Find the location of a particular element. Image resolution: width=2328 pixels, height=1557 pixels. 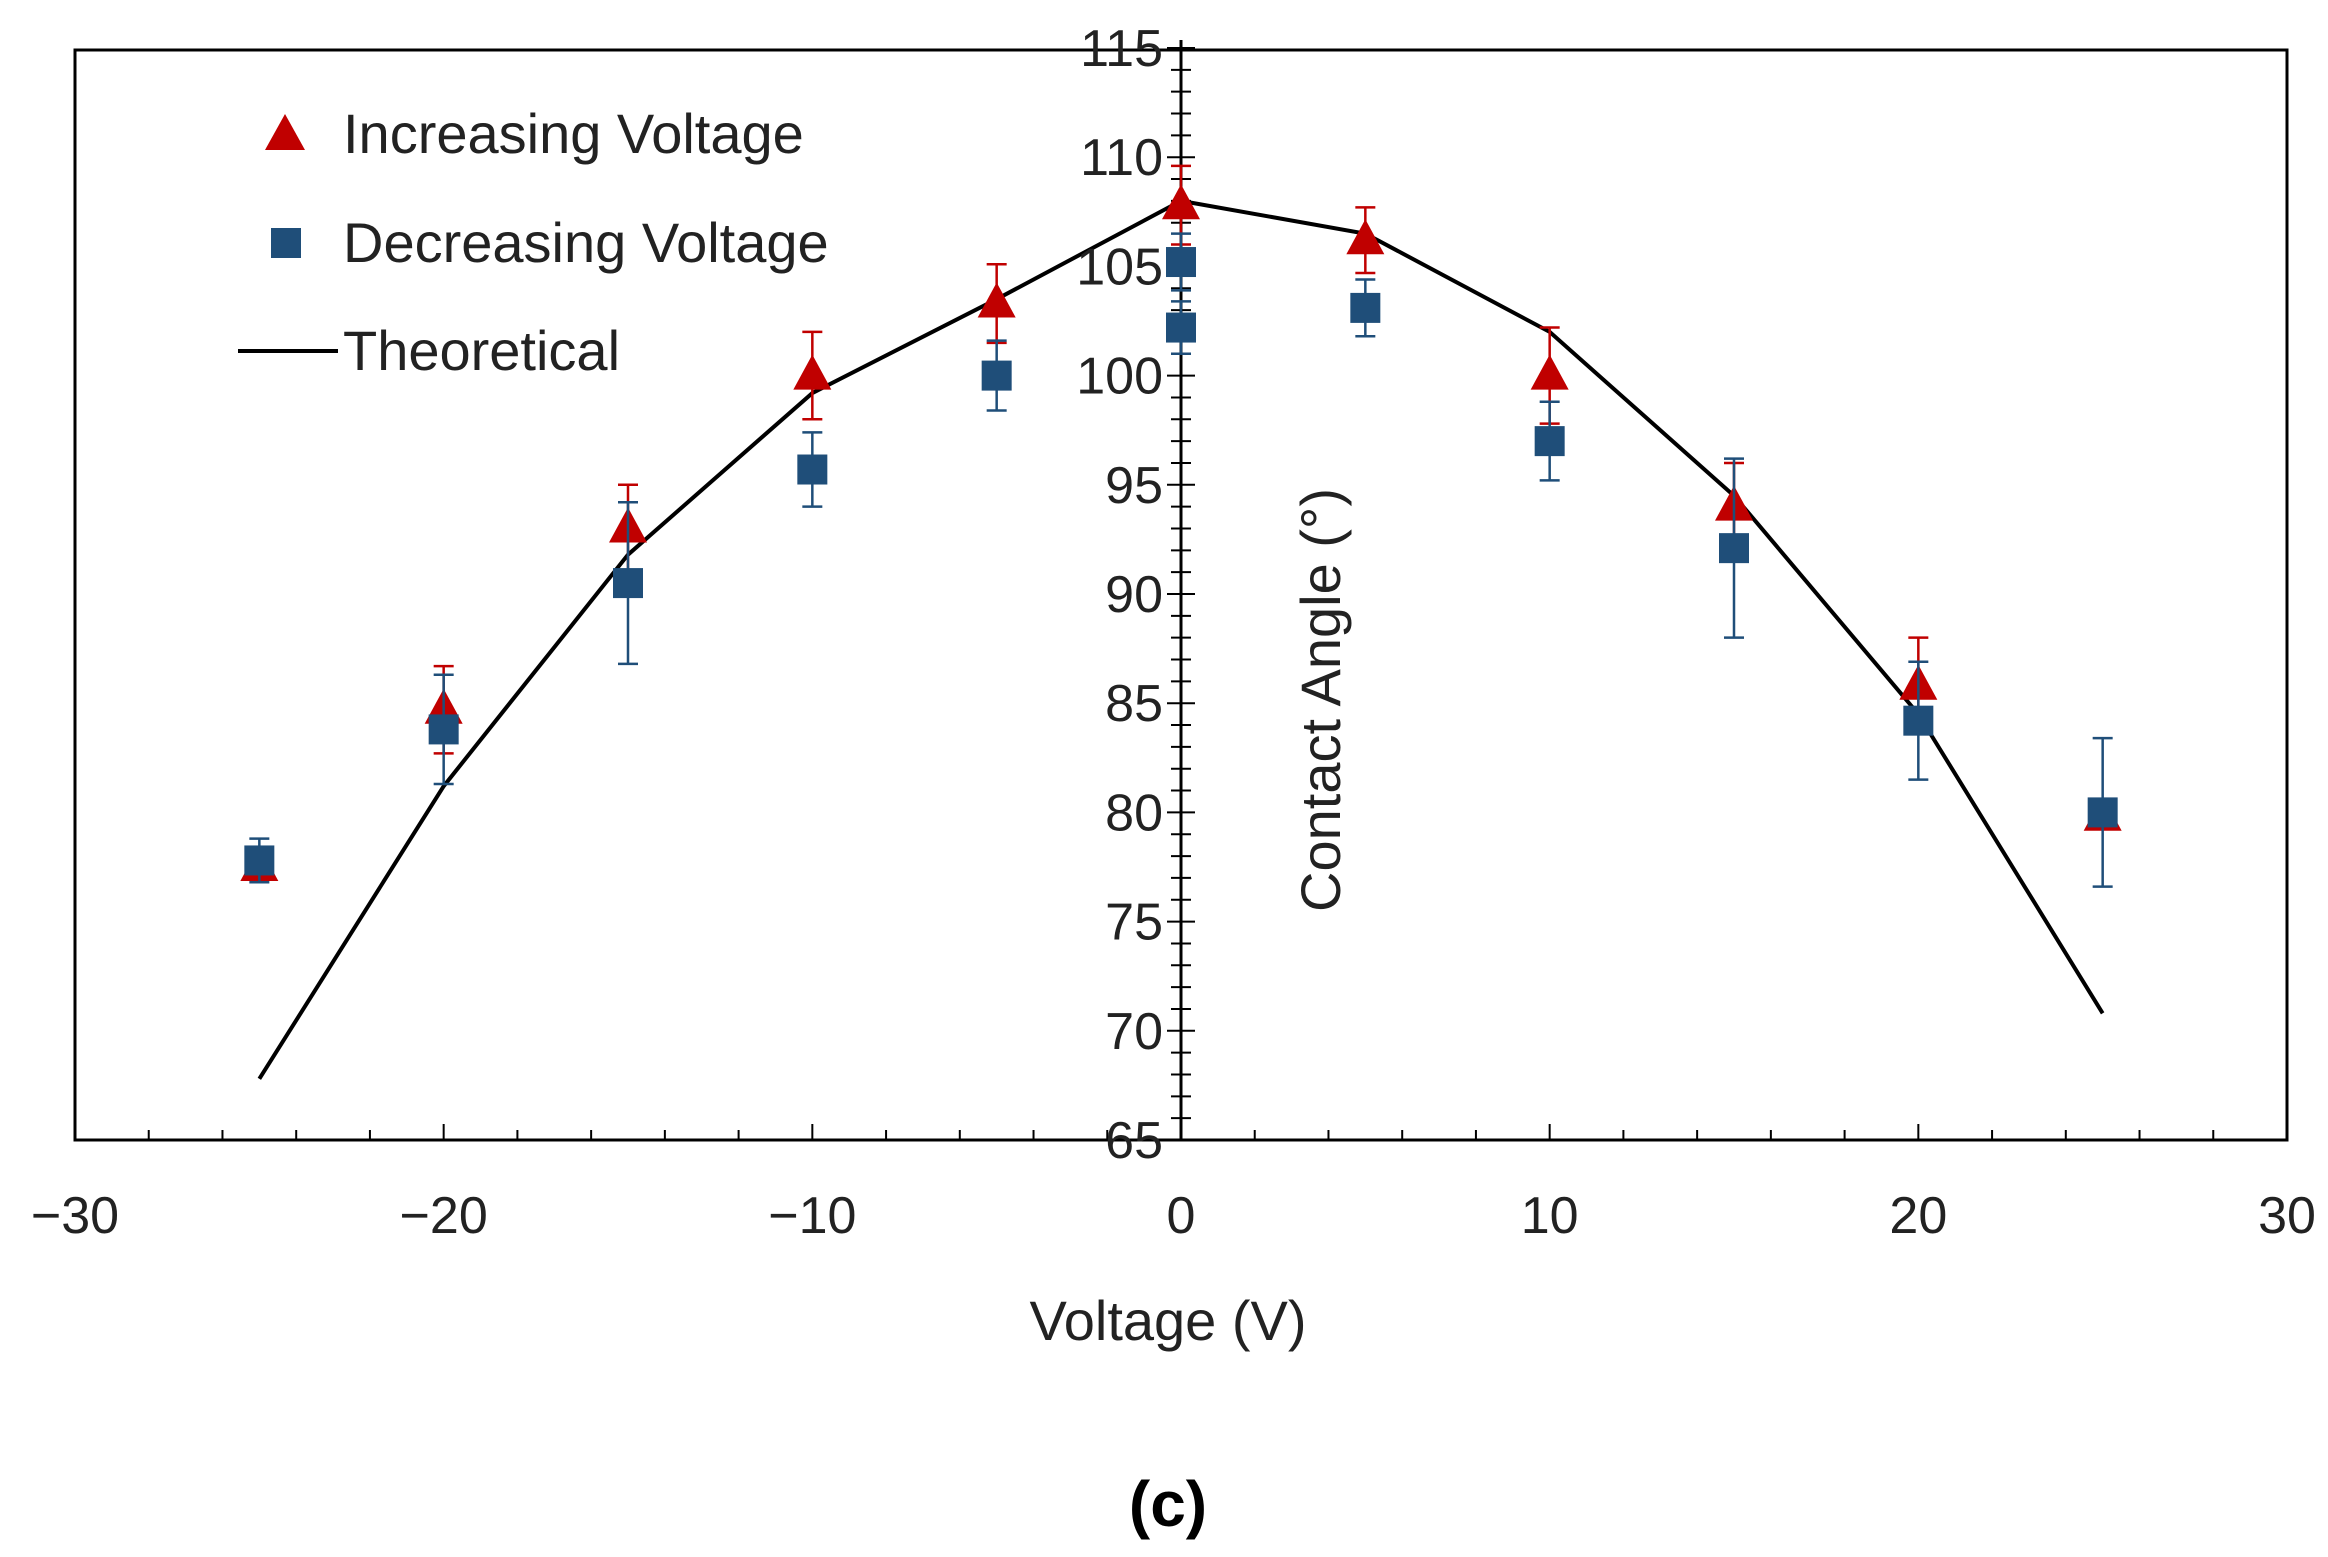

y-tick-label: 90 is located at coordinates (1134, 595).